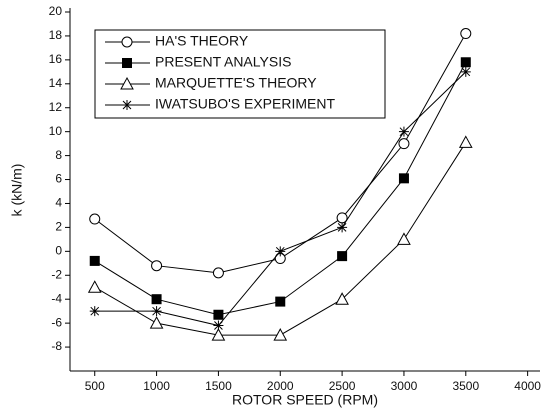  Describe the element at coordinates (58, 155) in the screenshot. I see `y-tick-label: 8` at that location.